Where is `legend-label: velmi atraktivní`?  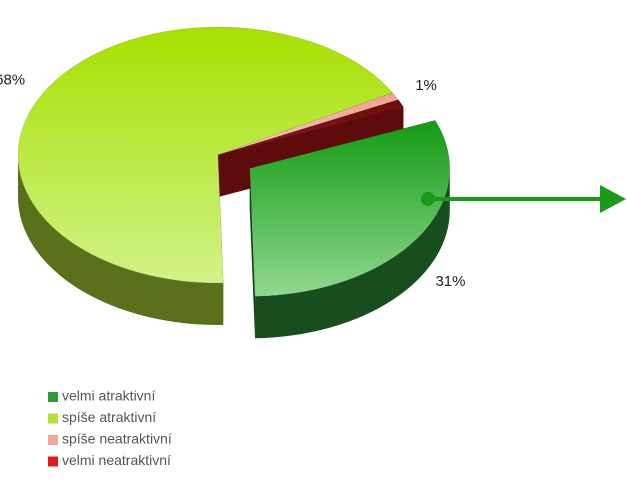
legend-label: velmi atraktivní is located at coordinates (108, 396).